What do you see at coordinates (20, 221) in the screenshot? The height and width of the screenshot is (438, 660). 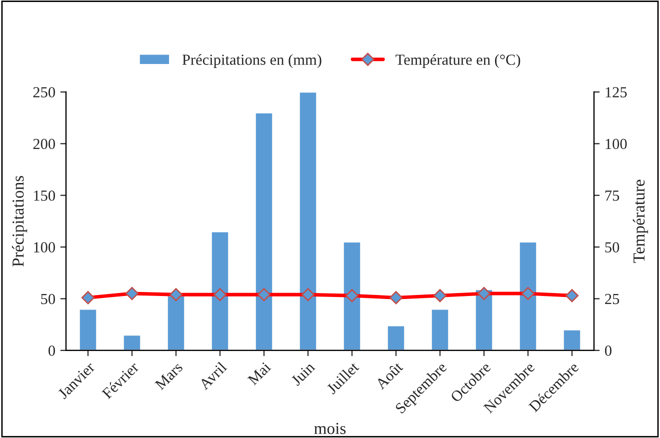 I see `y-axis-title: Précipitations` at bounding box center [20, 221].